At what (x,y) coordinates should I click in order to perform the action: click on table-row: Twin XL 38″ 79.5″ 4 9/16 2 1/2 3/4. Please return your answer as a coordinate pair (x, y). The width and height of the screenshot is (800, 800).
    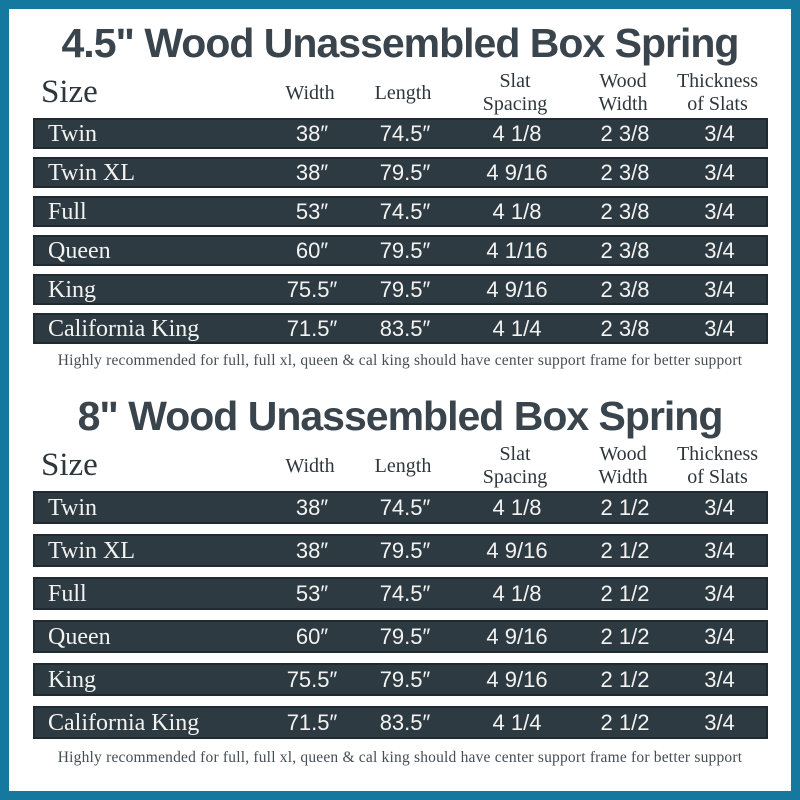
    Looking at the image, I should click on (400, 551).